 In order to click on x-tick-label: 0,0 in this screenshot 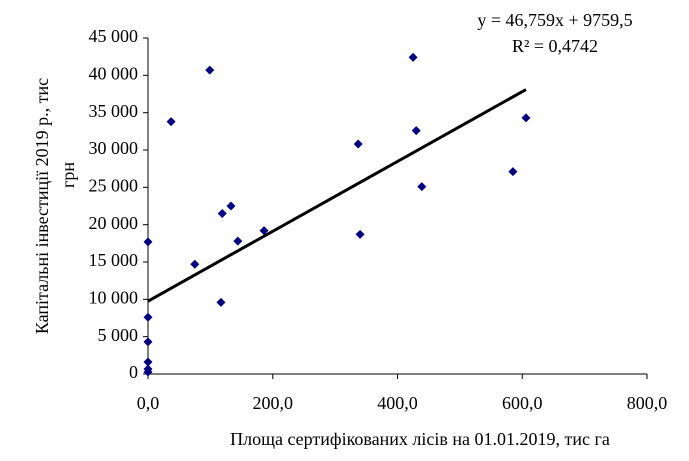, I will do `click(148, 403)`.